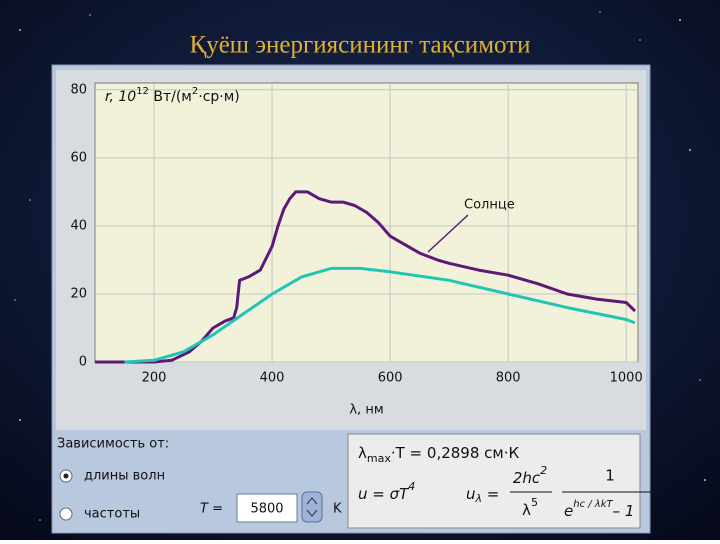 This screenshot has height=544, width=720. What do you see at coordinates (124, 476) in the screenshot?
I see `option-label: длины волн` at bounding box center [124, 476].